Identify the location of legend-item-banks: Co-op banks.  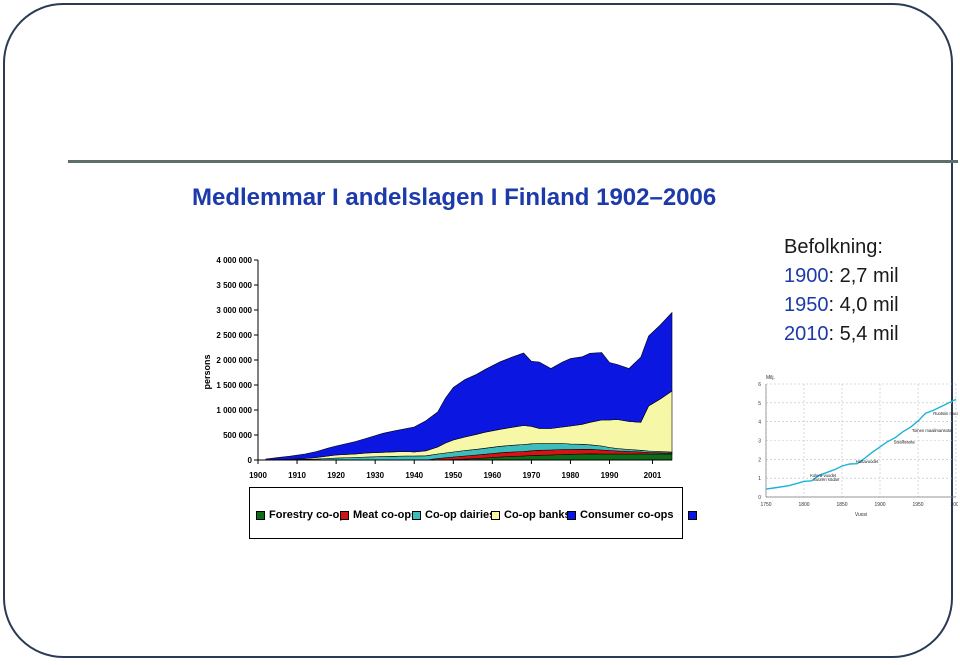
(531, 515).